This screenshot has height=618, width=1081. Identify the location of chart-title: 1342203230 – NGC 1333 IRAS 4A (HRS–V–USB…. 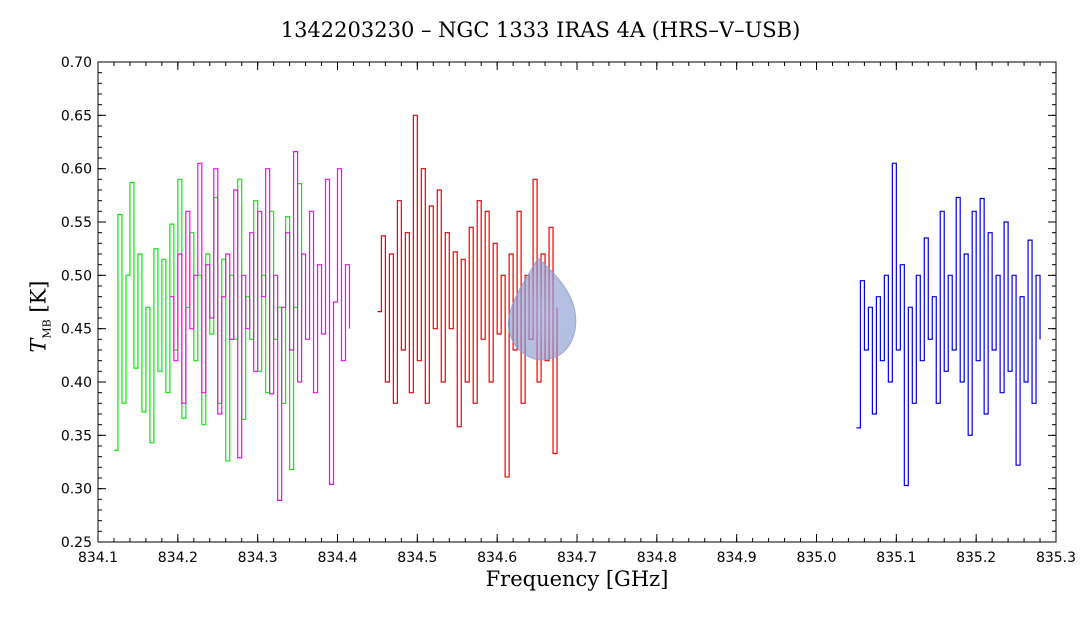
(540, 30).